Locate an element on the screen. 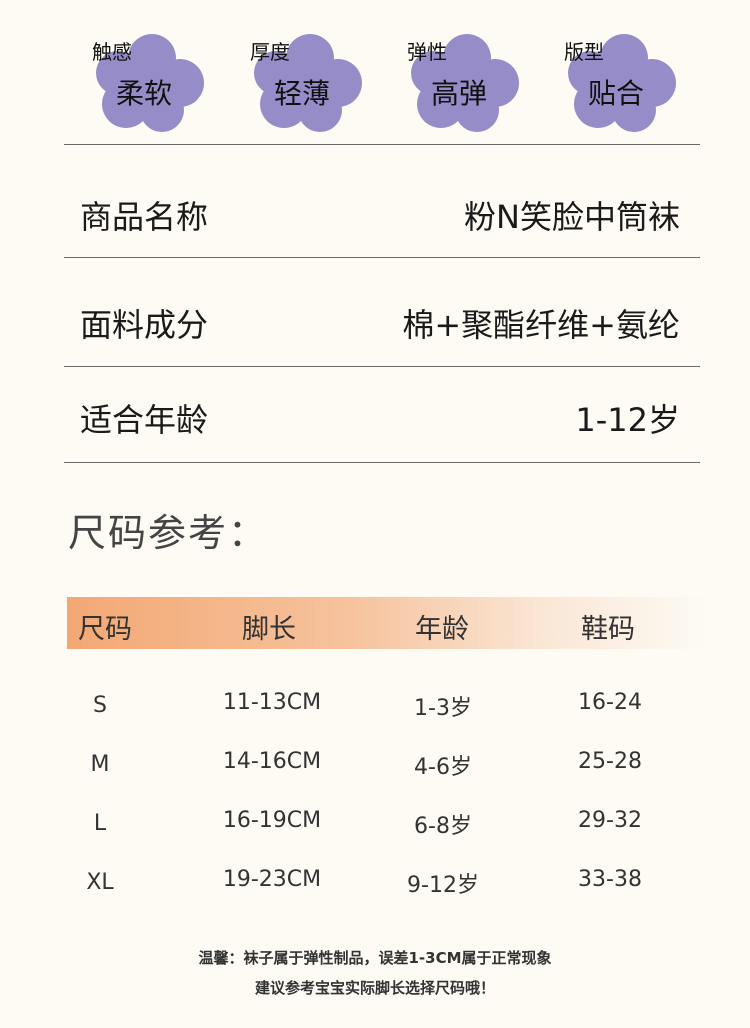 Image resolution: width=750 pixels, height=1028 pixels. feature-badge: 厚度 轻薄 is located at coordinates (308, 83).